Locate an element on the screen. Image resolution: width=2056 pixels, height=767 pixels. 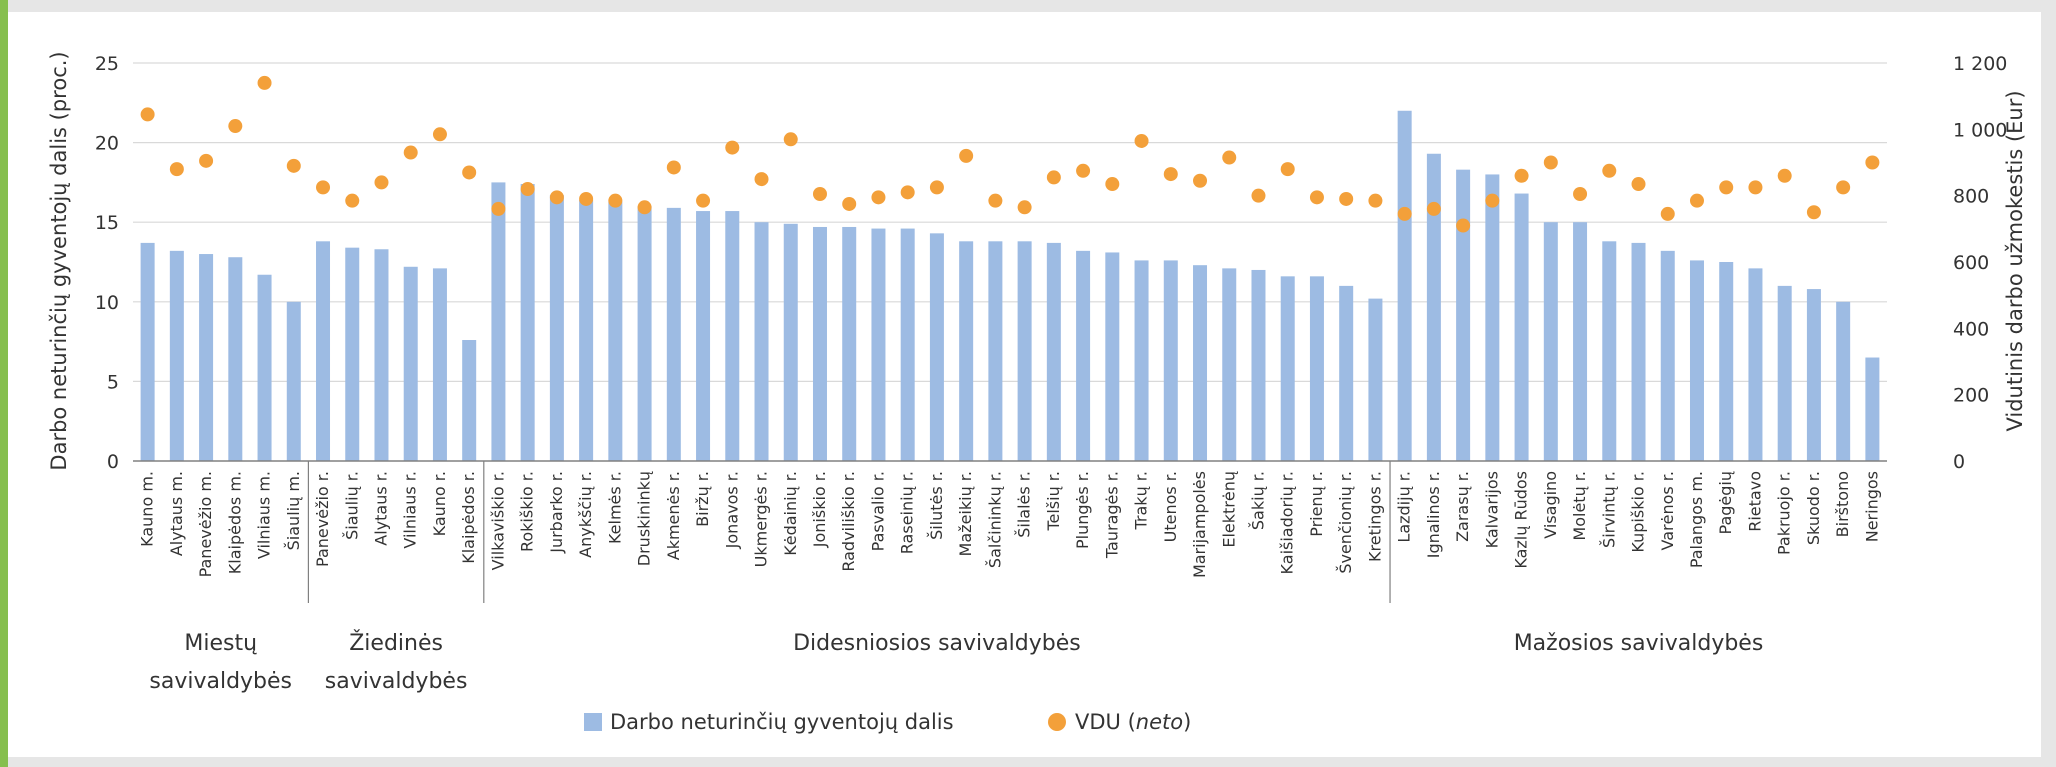
category-label: Prienų r. is located at coordinates (1316, 504).